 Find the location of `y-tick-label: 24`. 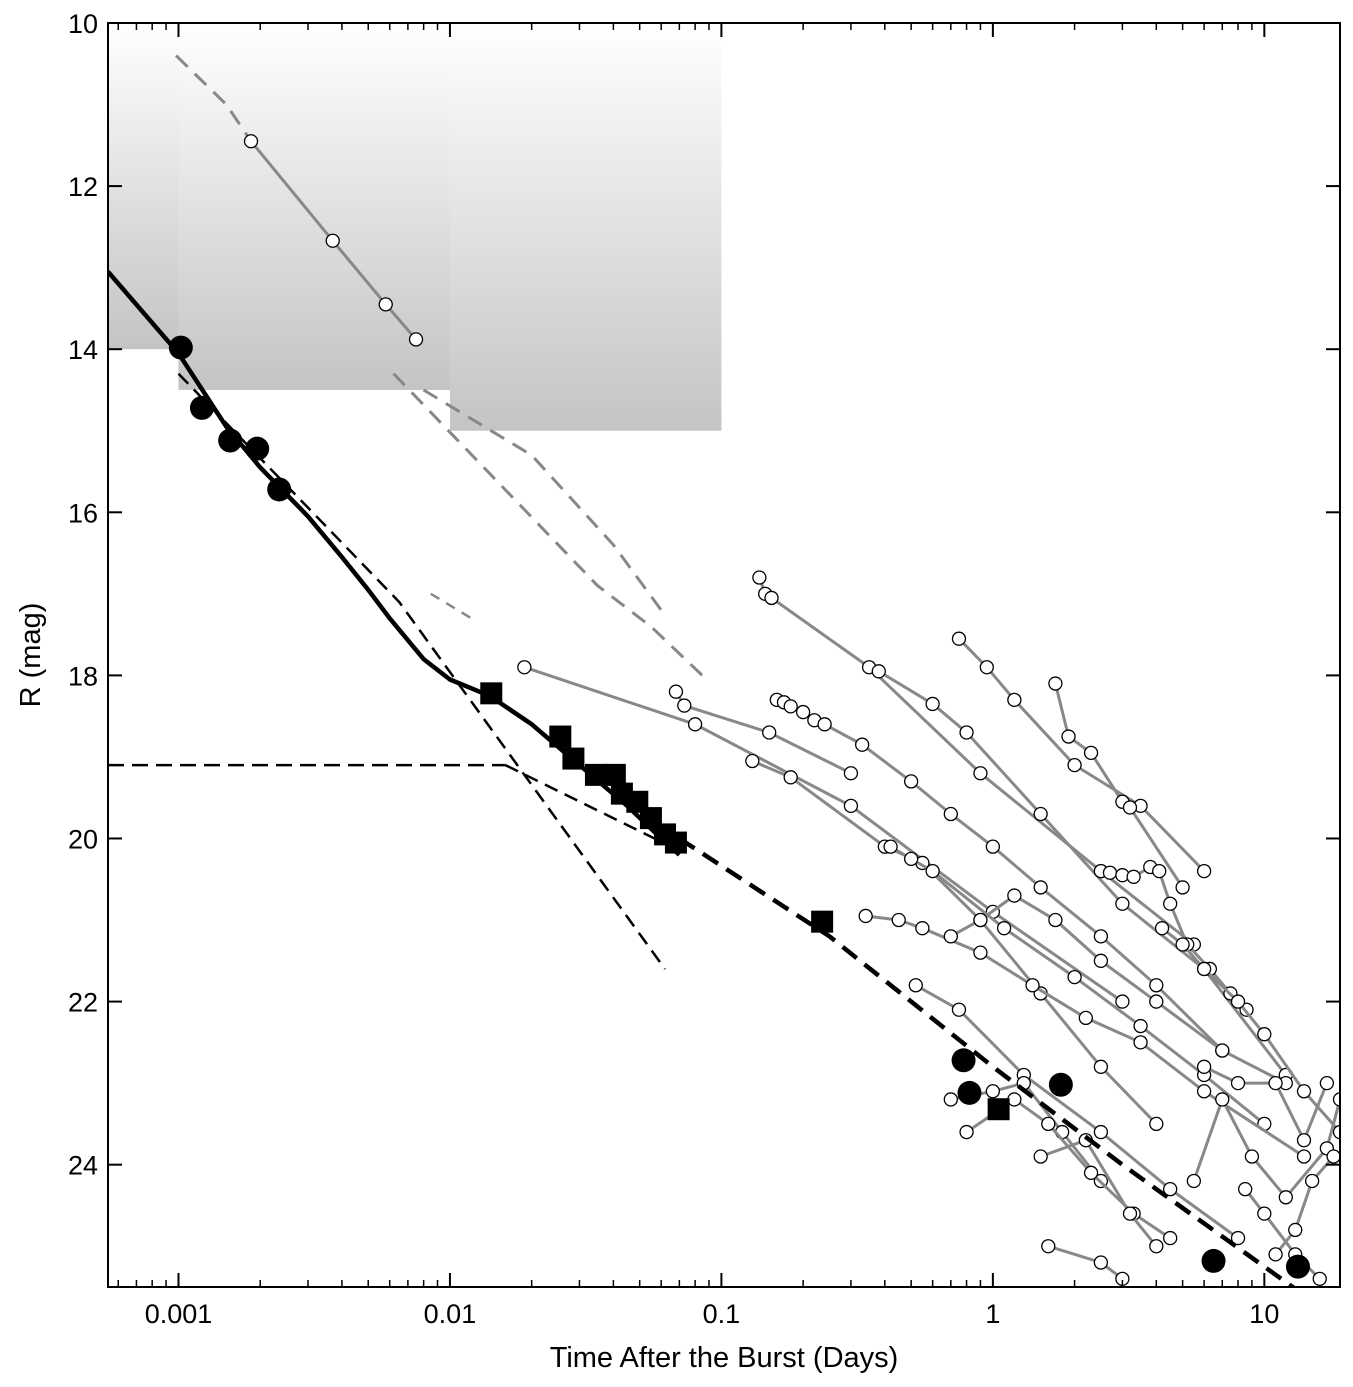

y-tick-label: 24 is located at coordinates (83, 1166).